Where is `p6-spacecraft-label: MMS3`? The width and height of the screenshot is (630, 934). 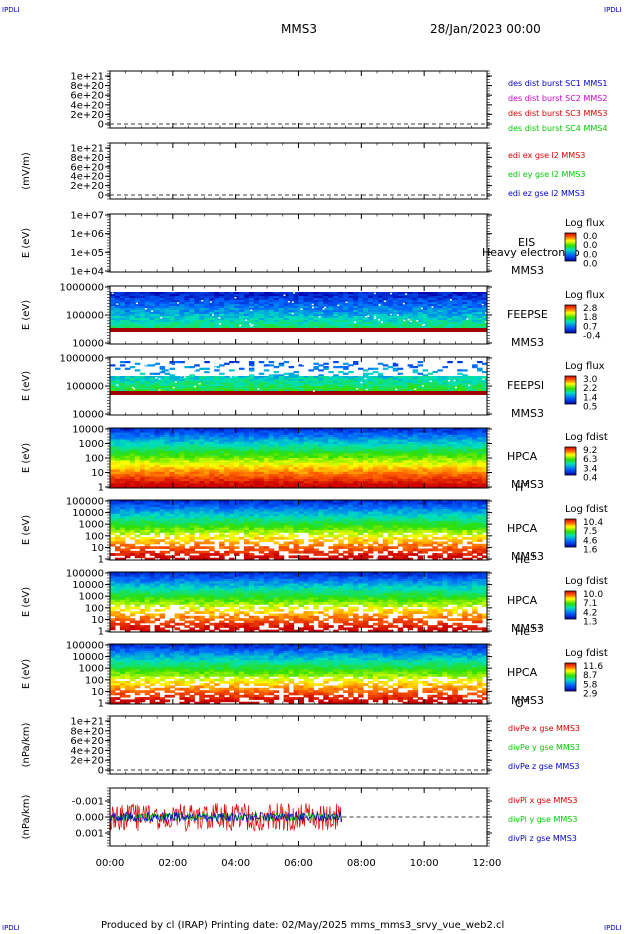 p6-spacecraft-label: MMS3 is located at coordinates (527, 484).